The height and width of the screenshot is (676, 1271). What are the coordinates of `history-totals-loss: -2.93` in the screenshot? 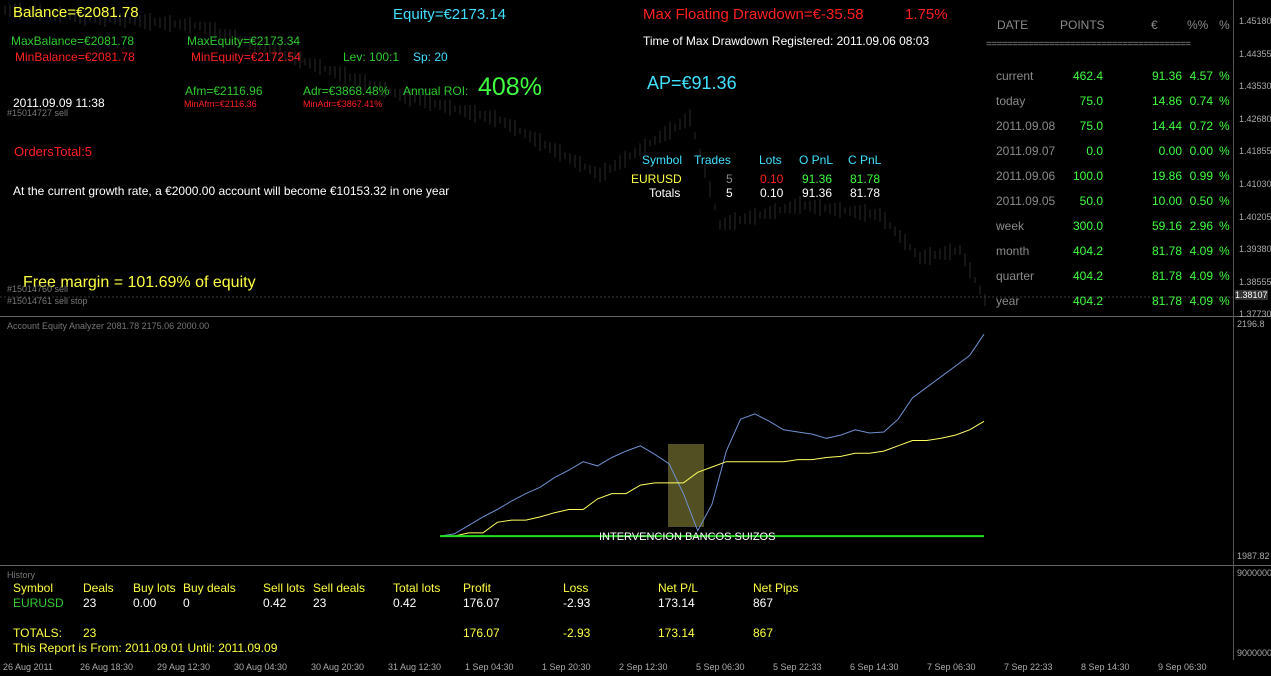 It's located at (577, 633).